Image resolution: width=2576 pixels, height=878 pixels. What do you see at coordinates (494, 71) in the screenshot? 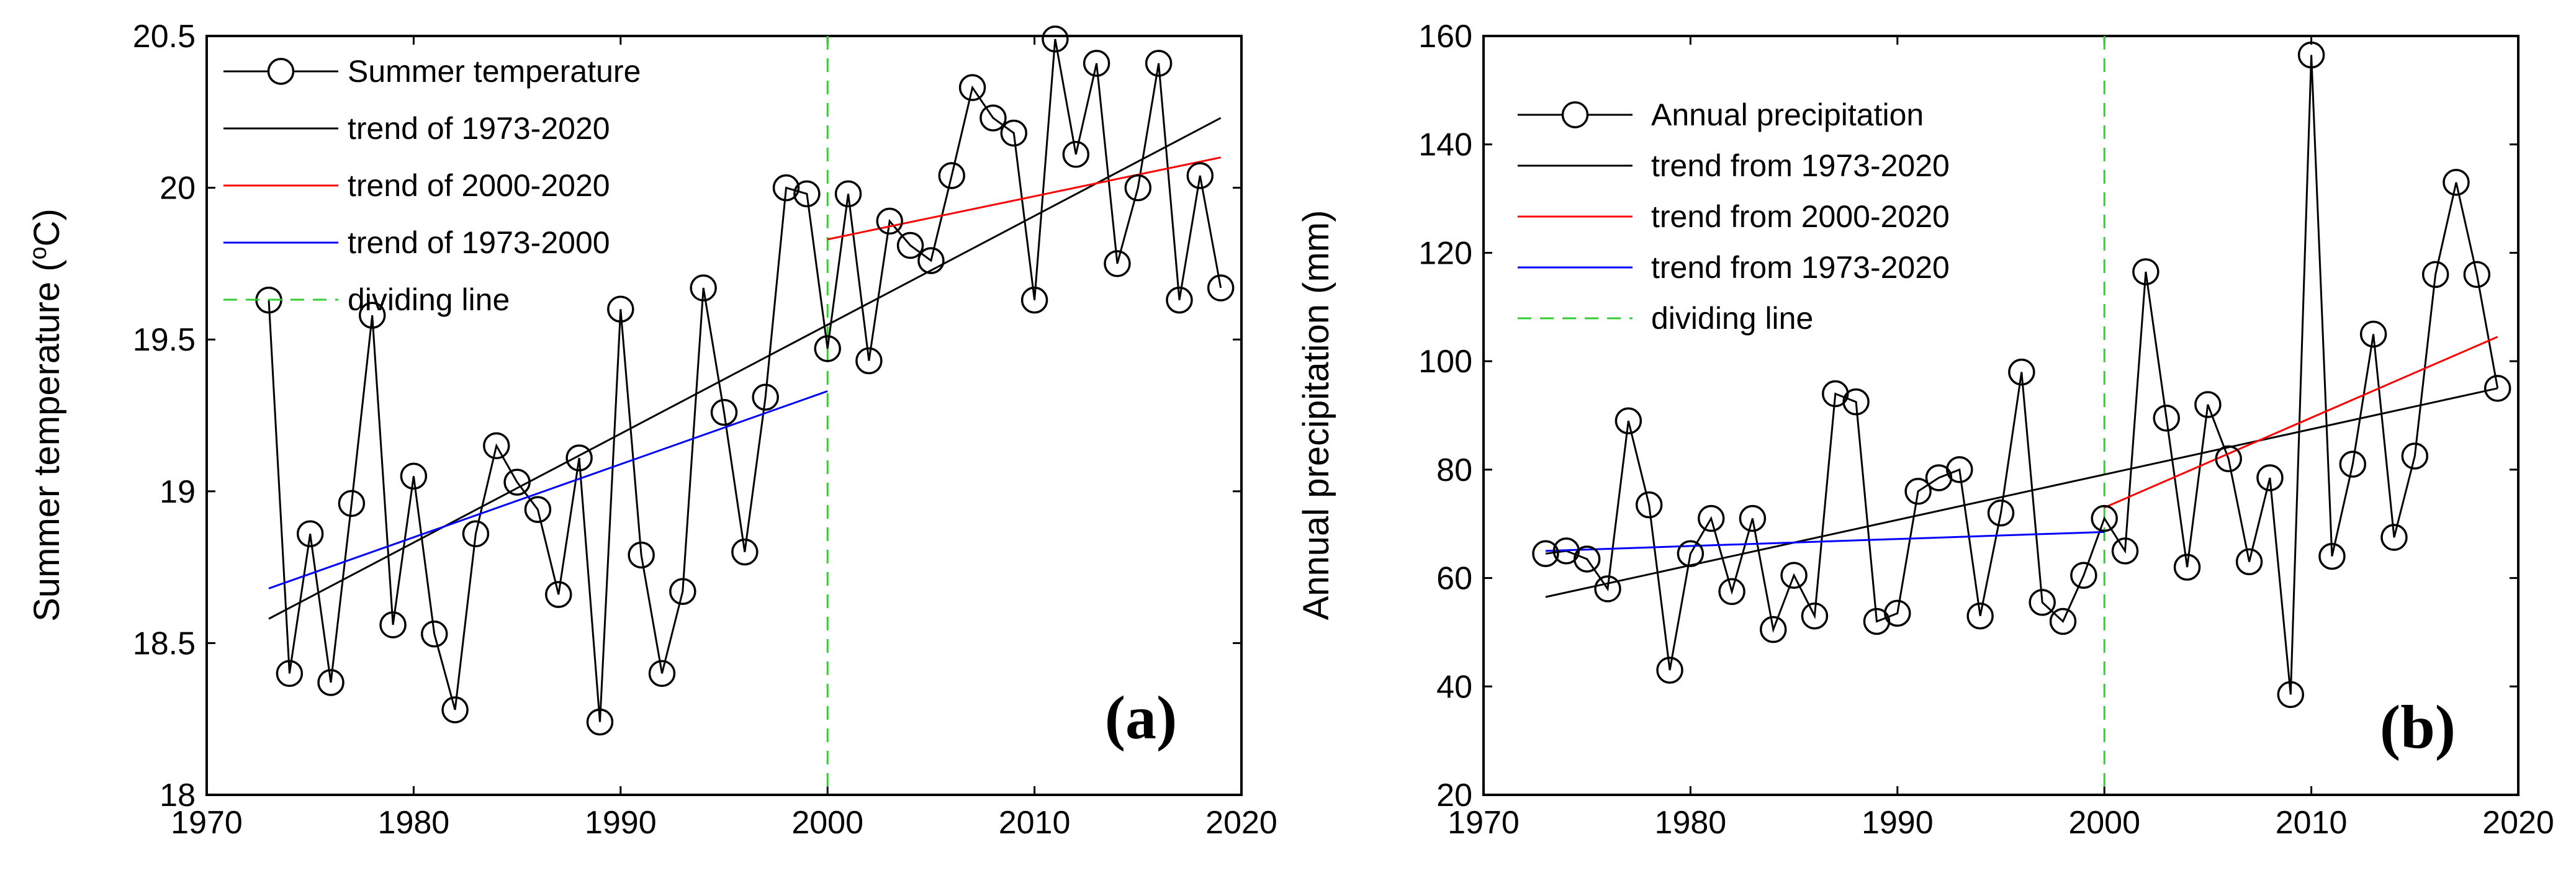
I see `legend-label: Summer temperature` at bounding box center [494, 71].